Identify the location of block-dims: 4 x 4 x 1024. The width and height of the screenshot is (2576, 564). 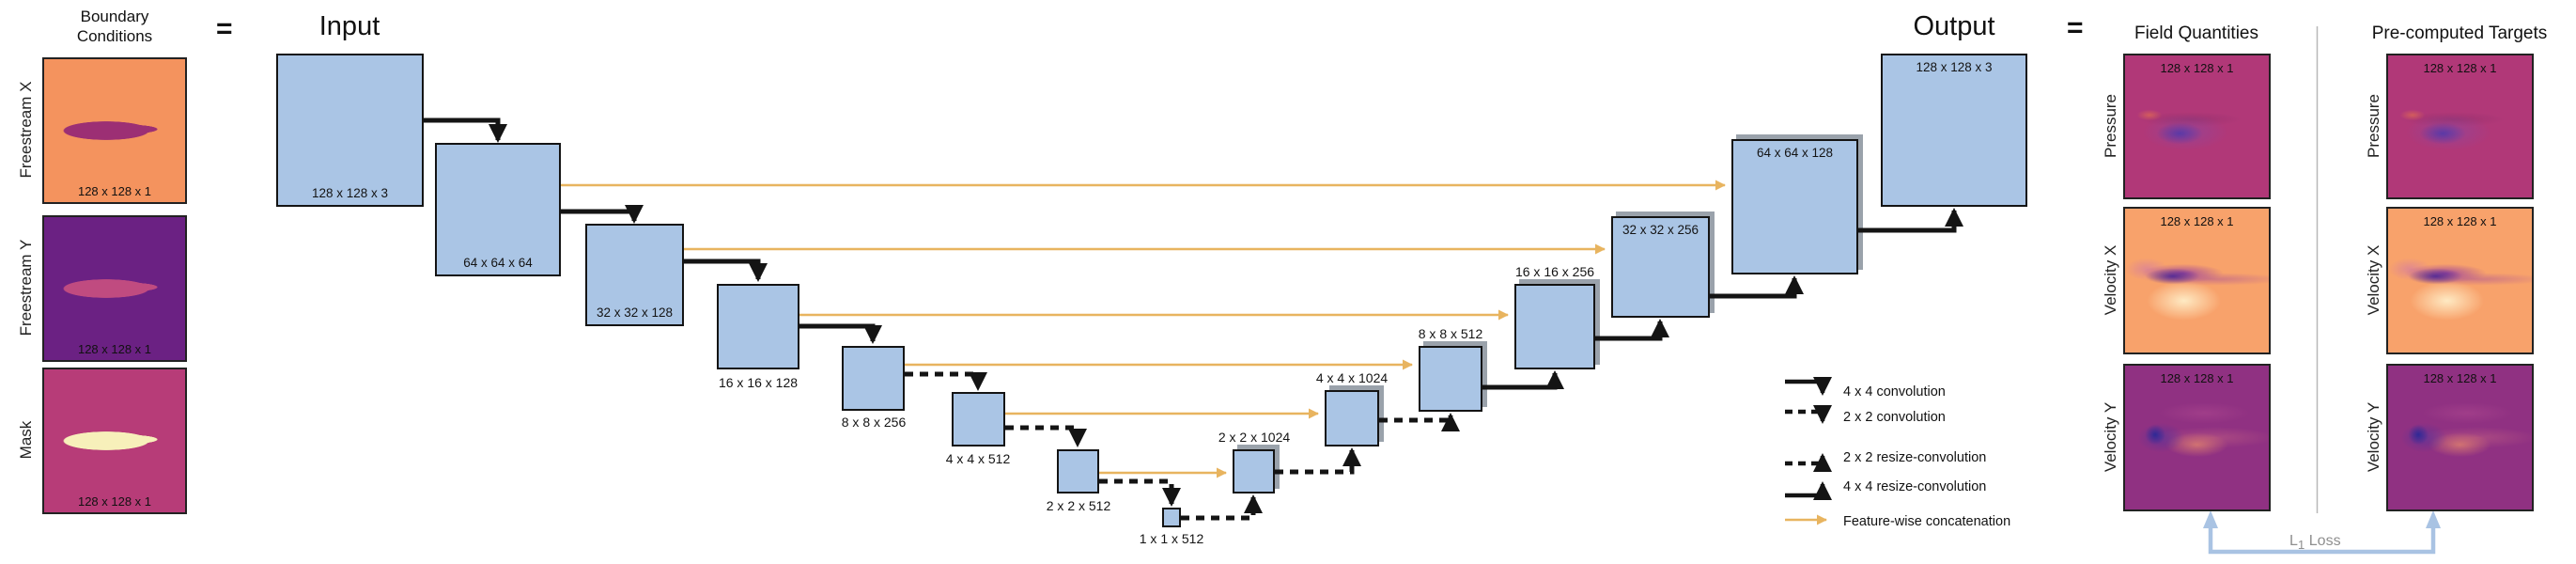
(1352, 377).